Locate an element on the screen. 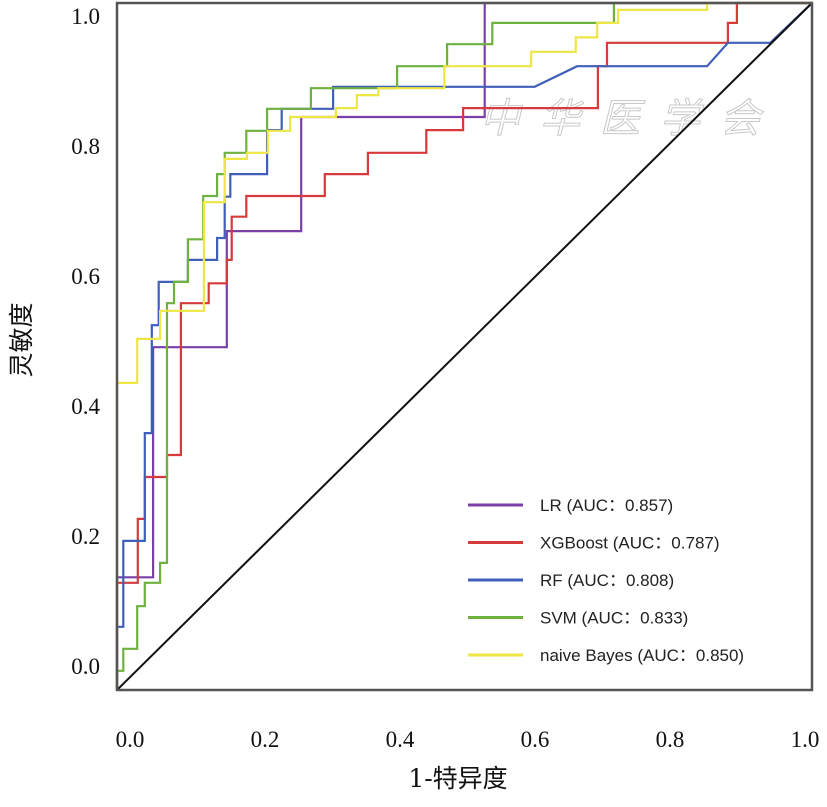 The image size is (827, 807). legend-label: SVM (AUC：0.833) is located at coordinates (614, 618).